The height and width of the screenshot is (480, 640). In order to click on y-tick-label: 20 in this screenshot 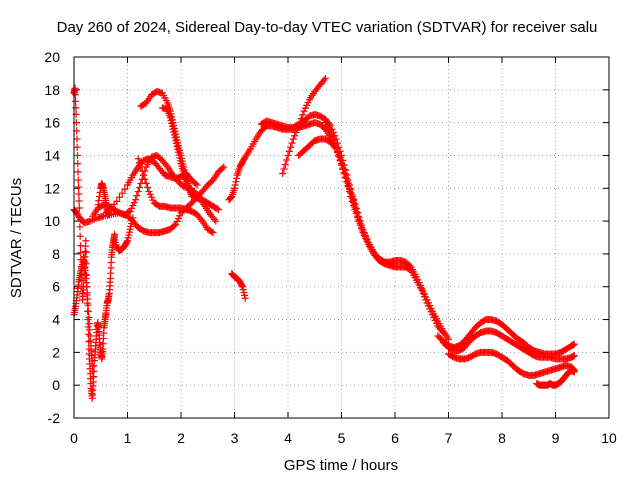, I will do `click(52, 57)`.